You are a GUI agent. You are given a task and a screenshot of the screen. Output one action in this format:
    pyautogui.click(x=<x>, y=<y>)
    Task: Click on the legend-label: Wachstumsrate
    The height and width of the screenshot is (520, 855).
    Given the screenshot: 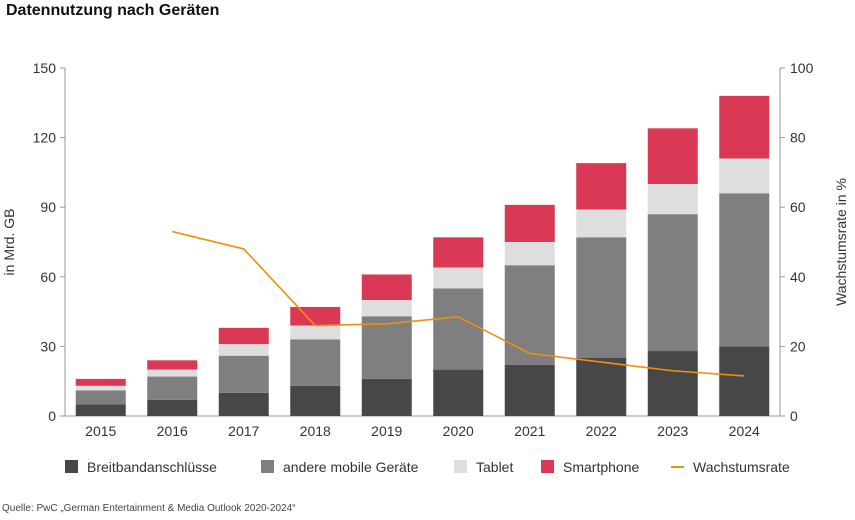 What is the action you would take?
    pyautogui.click(x=741, y=467)
    